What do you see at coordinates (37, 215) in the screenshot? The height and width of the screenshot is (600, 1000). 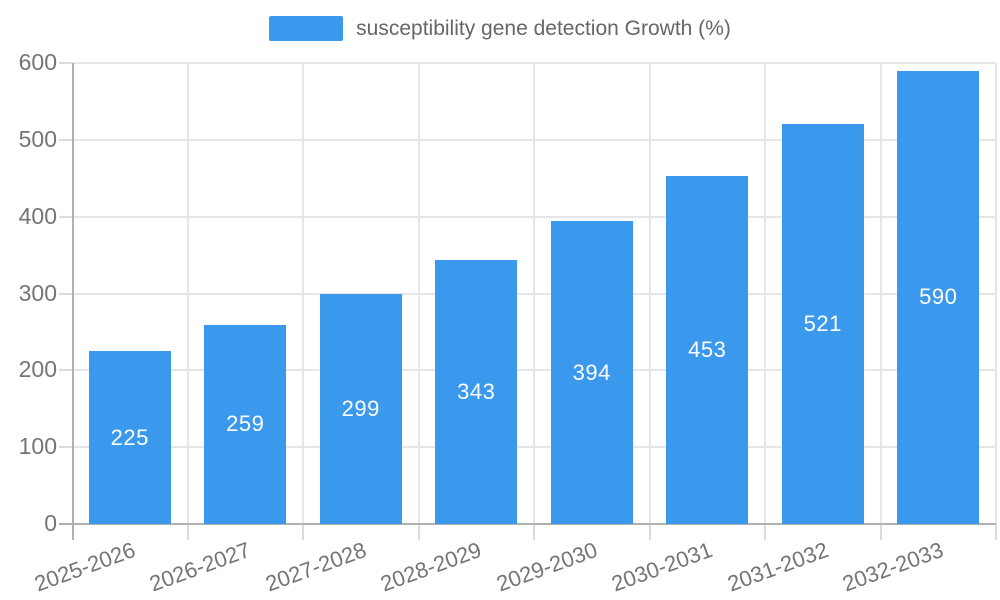 I see `y-tick-label: 400` at bounding box center [37, 215].